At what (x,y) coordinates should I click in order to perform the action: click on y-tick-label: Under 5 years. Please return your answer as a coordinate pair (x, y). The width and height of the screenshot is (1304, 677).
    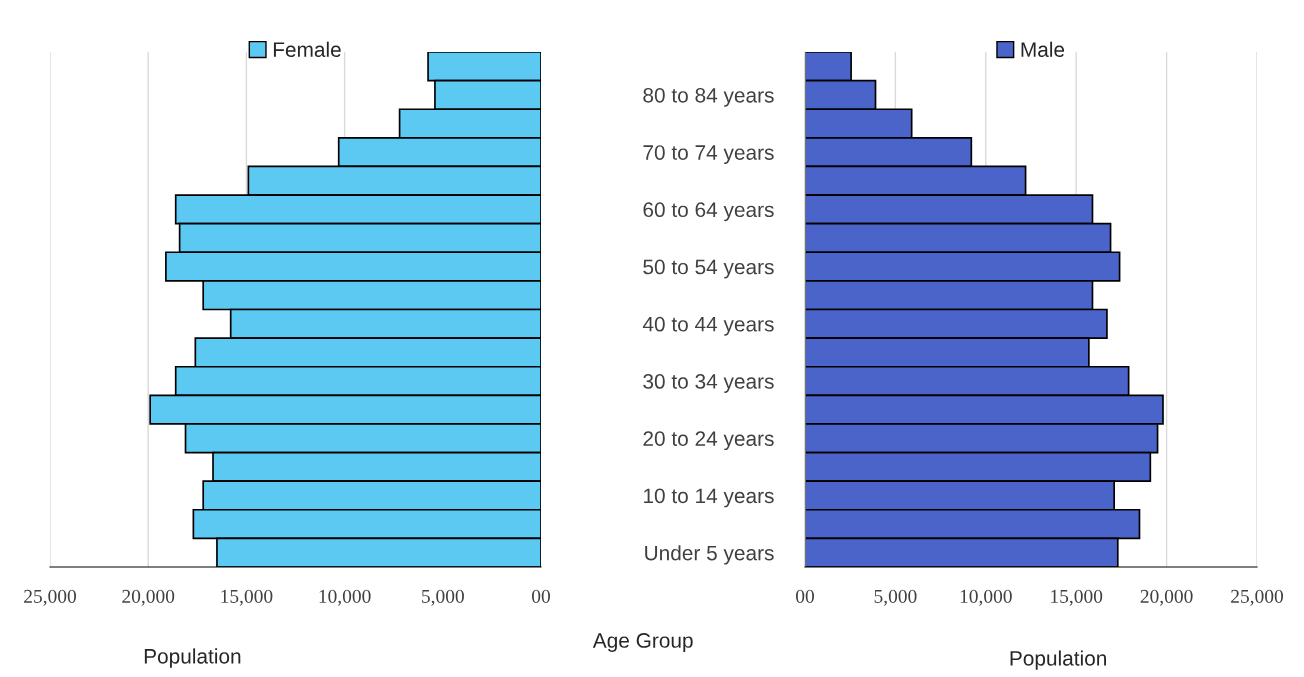
    Looking at the image, I should click on (709, 555).